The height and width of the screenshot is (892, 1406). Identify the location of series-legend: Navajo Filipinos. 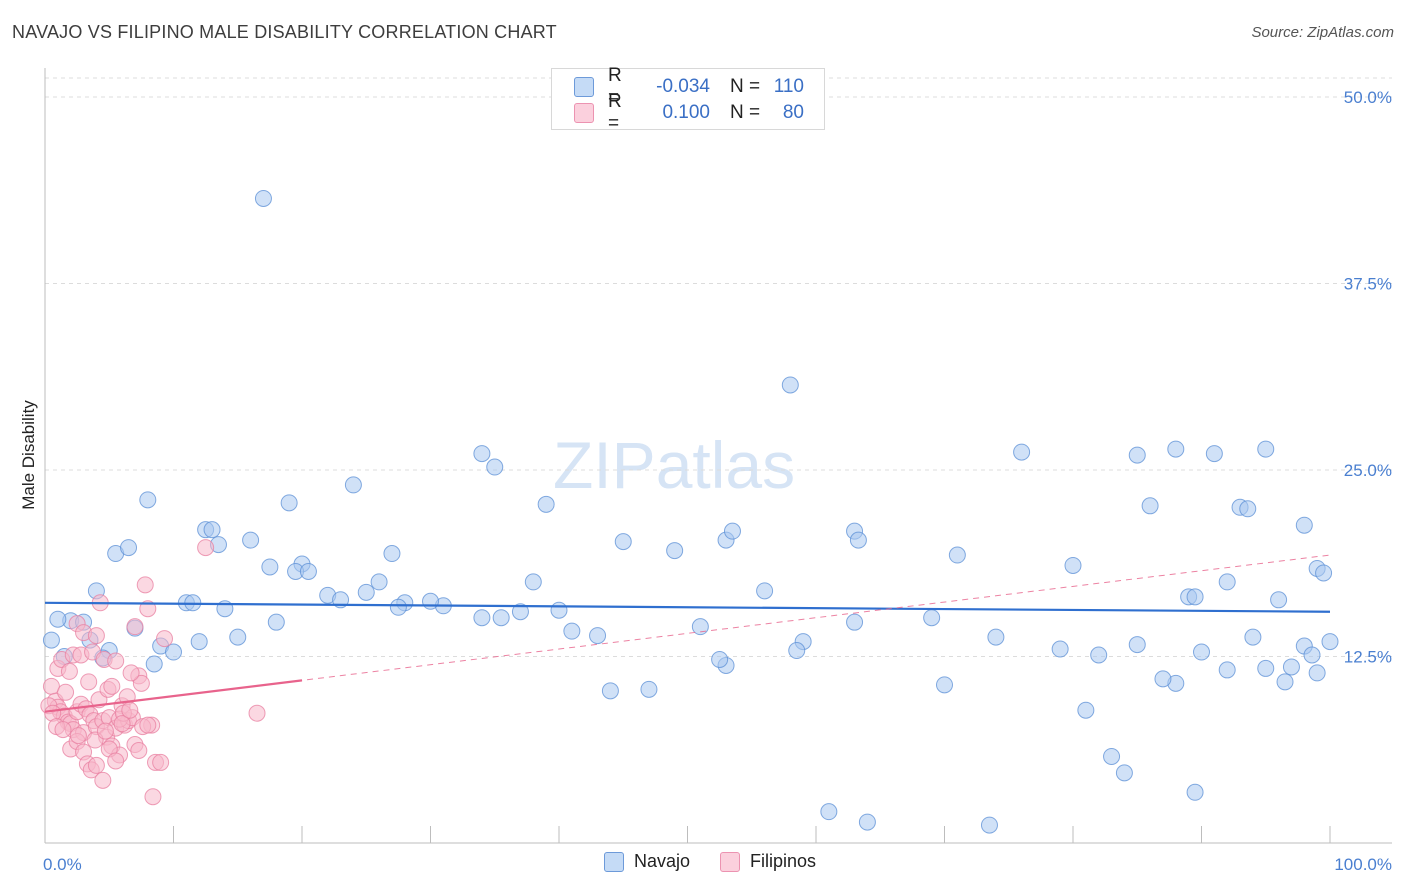
(725, 861).